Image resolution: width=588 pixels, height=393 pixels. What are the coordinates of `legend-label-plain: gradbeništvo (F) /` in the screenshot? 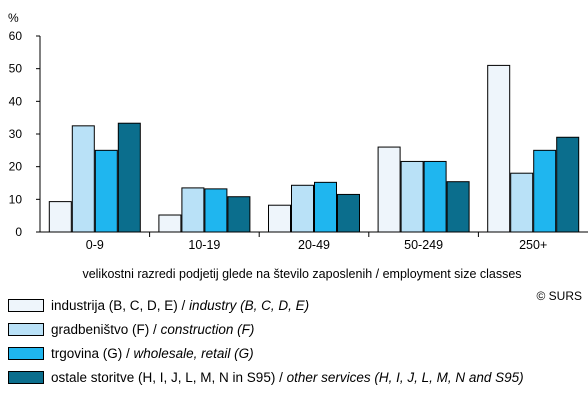 It's located at (104, 329).